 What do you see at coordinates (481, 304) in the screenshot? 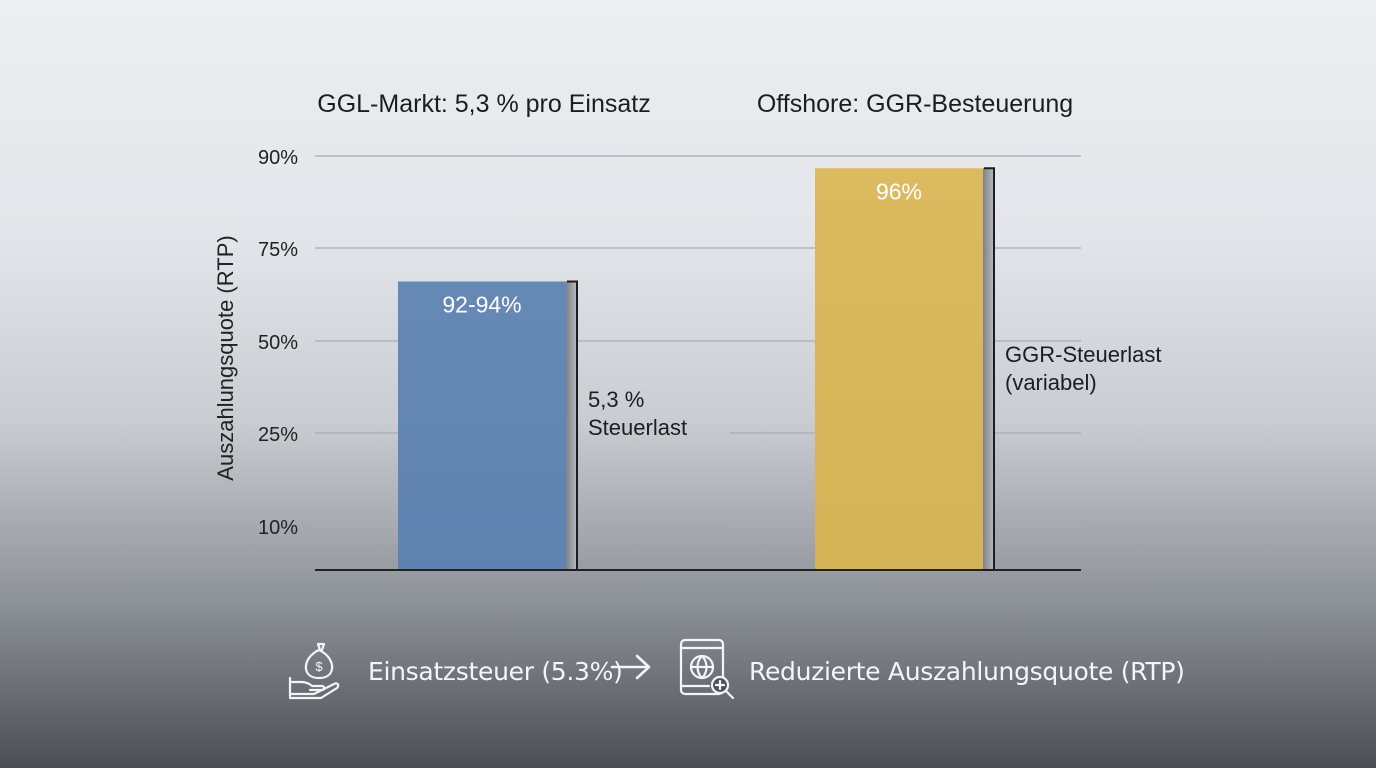
I see `bar-value-label: 92-94%` at bounding box center [481, 304].